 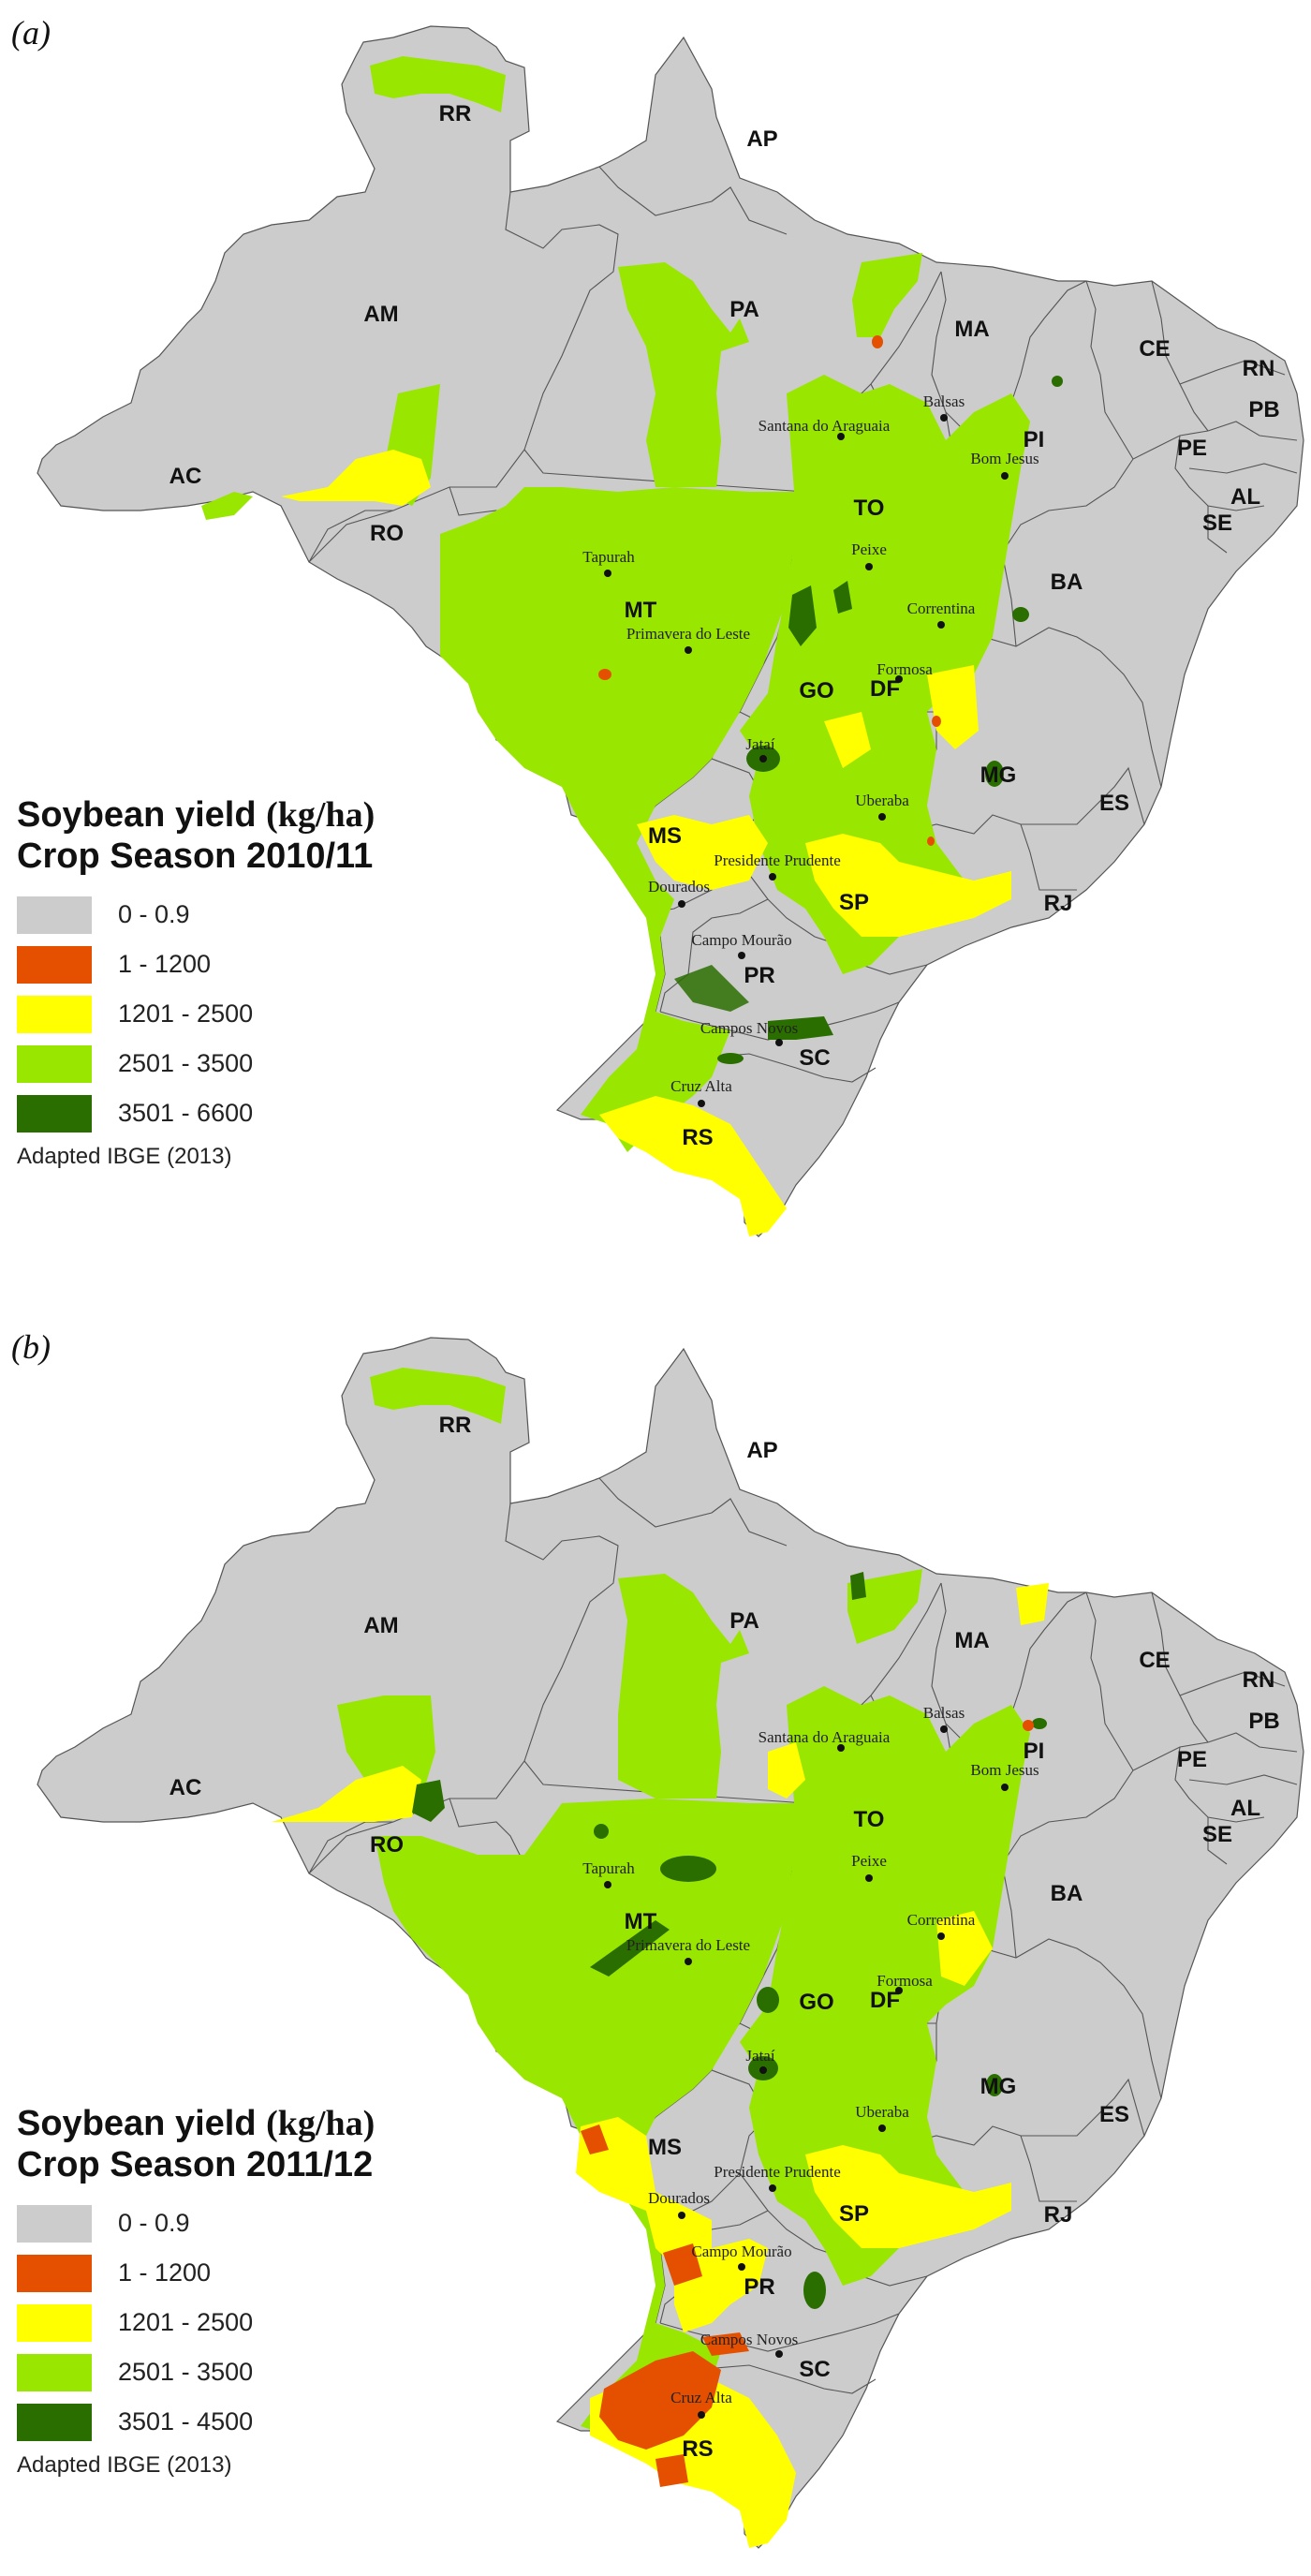 I want to click on legend-item: 1201 - 2500, so click(x=196, y=1014).